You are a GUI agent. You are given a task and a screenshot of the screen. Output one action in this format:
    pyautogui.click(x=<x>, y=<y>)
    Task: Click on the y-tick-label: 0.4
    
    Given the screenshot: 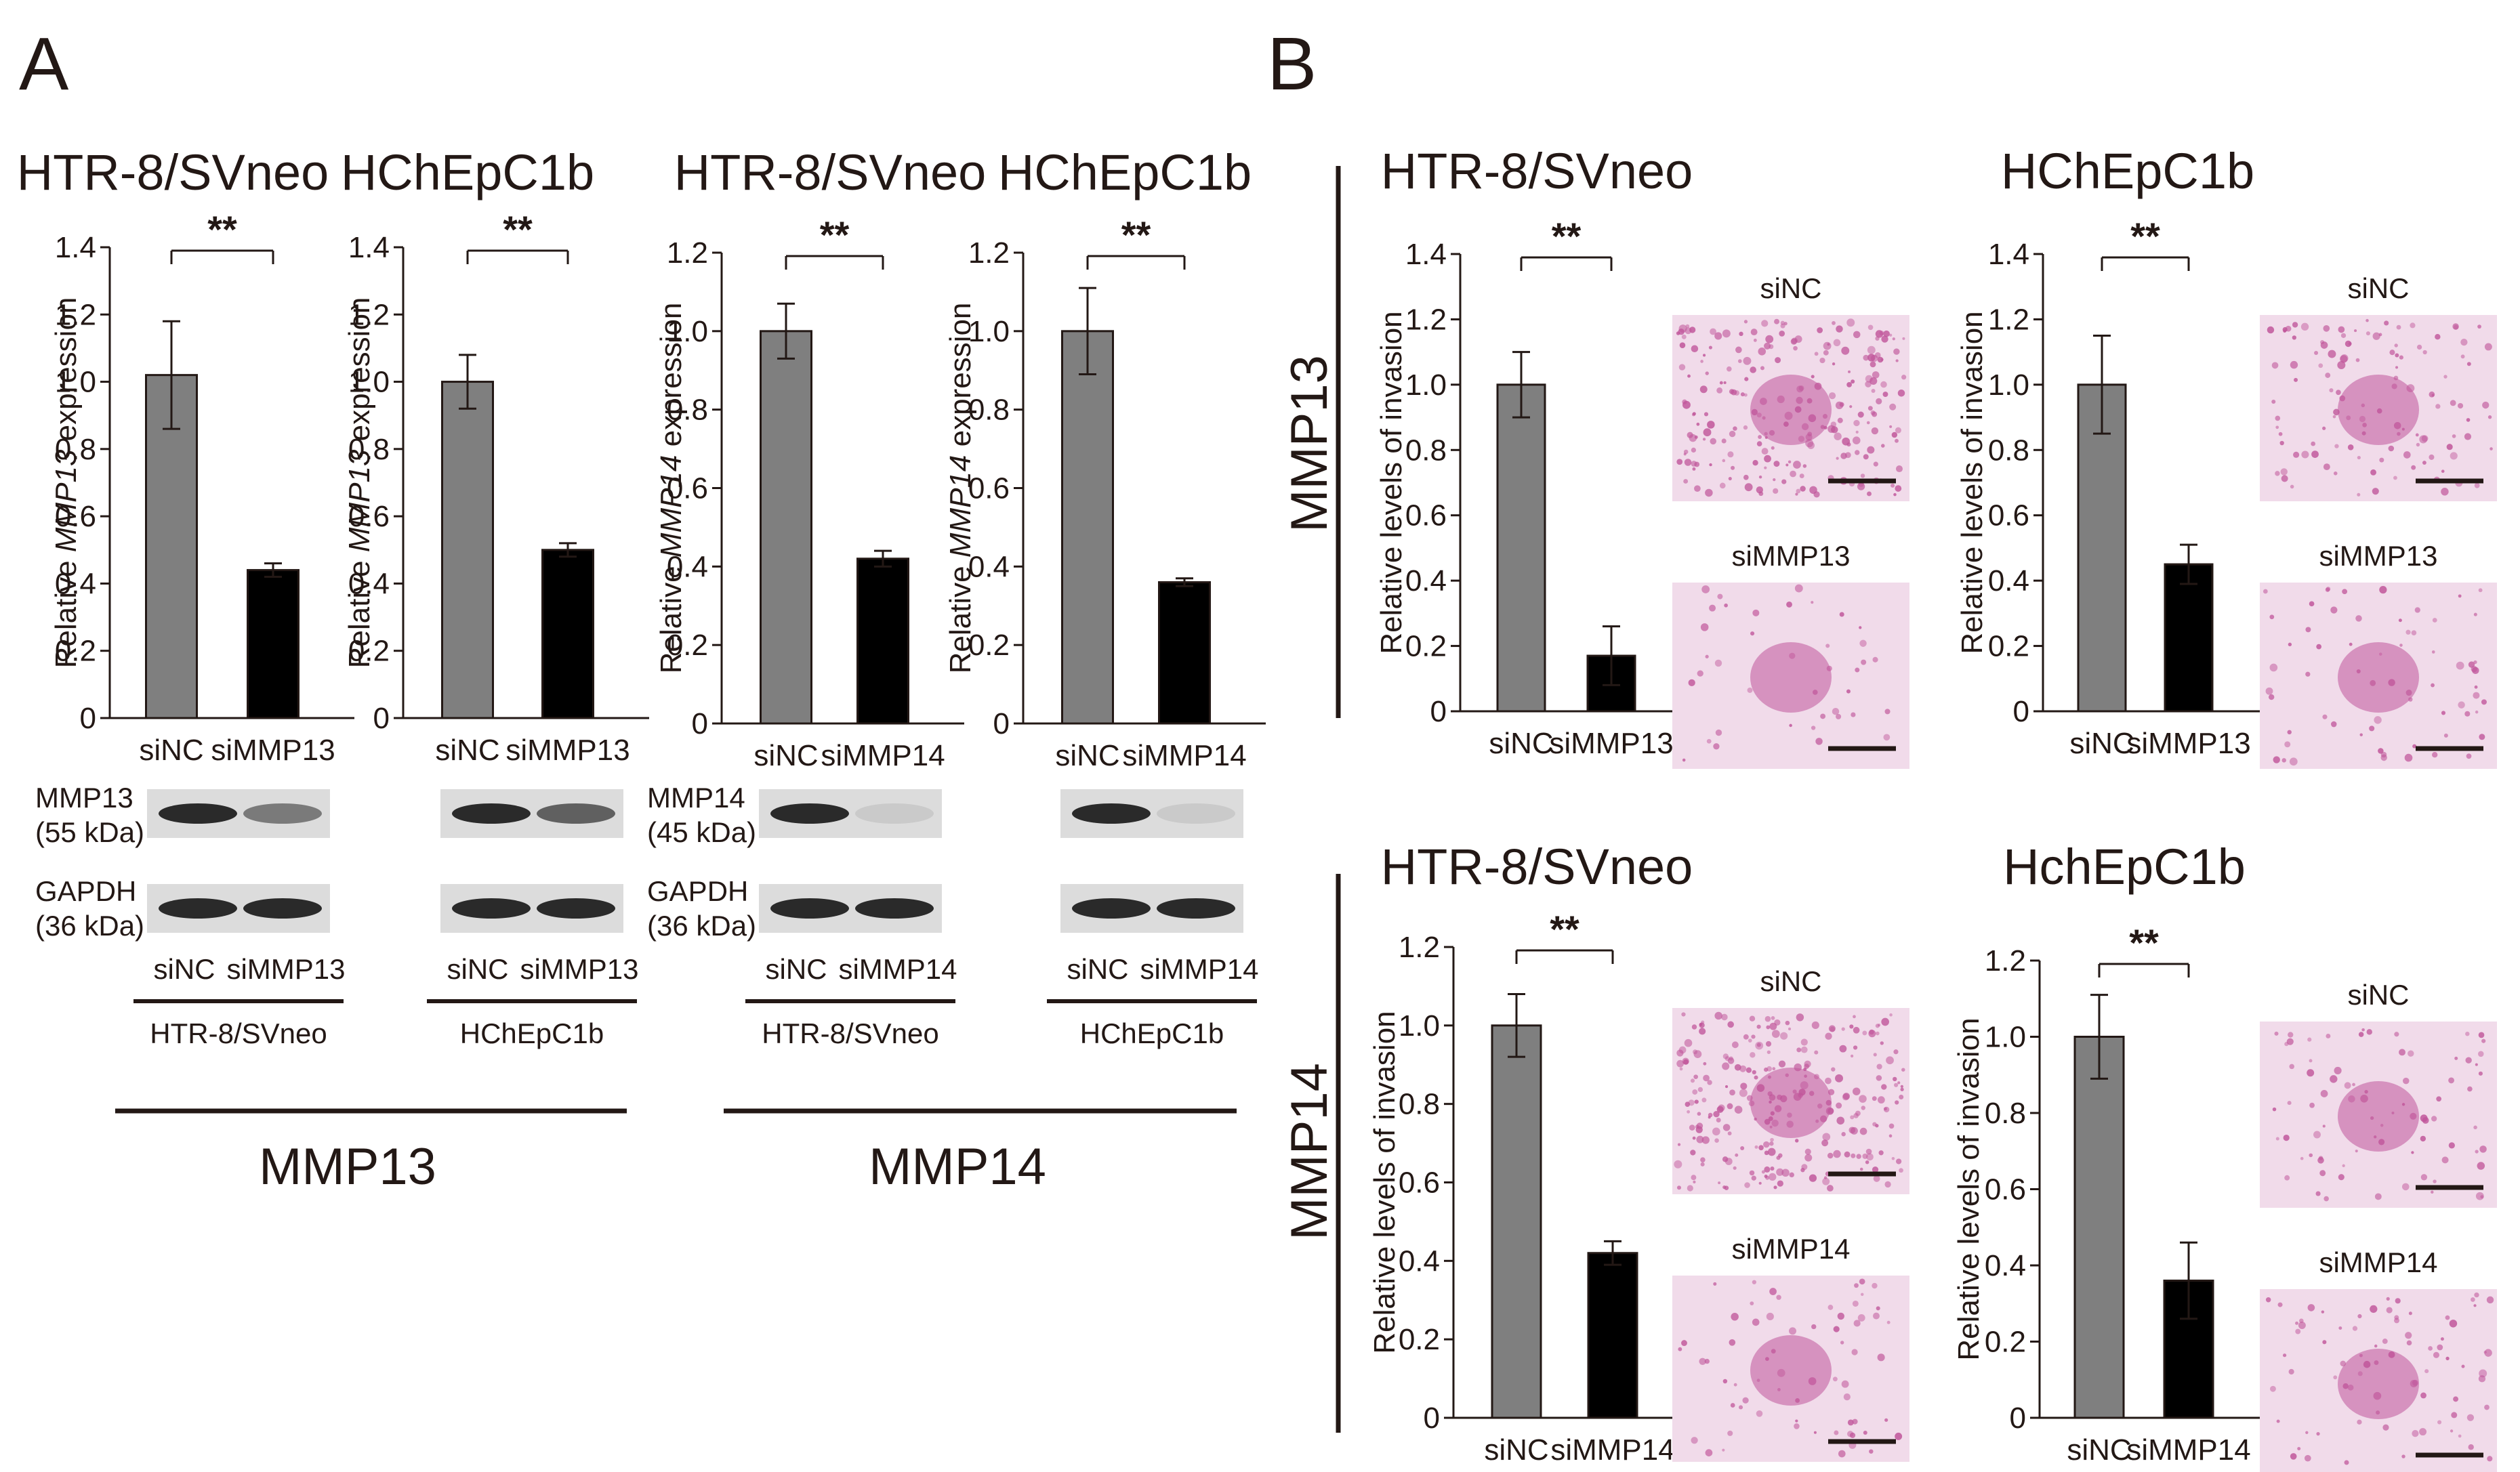 What is the action you would take?
    pyautogui.click(x=687, y=566)
    